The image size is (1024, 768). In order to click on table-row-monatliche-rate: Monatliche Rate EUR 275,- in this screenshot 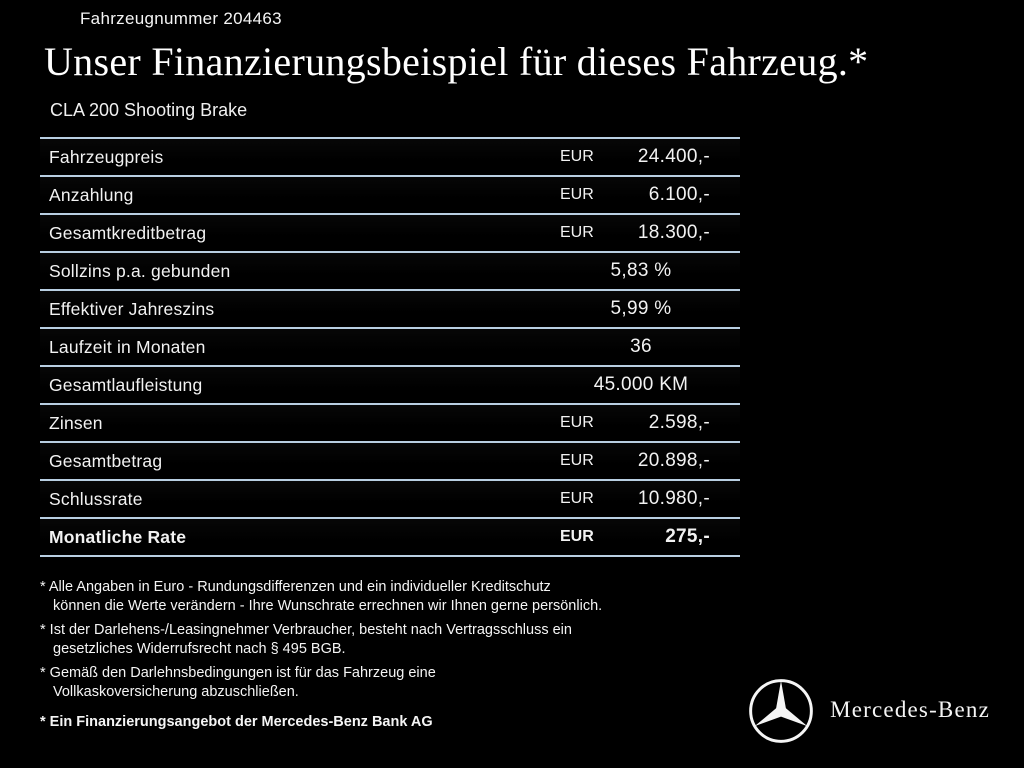, I will do `click(390, 536)`.